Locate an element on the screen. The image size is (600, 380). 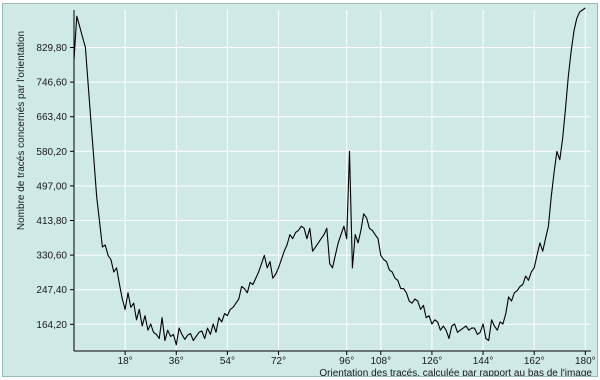
y-tick-label: 829,80 is located at coordinates (51, 48).